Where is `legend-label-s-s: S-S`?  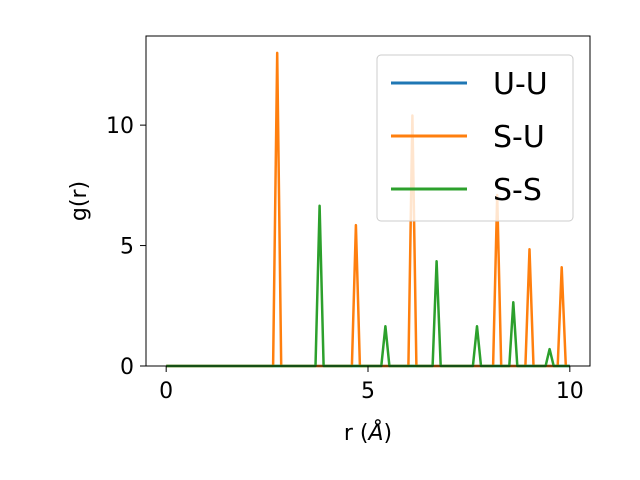 legend-label-s-s: S-S is located at coordinates (517, 190).